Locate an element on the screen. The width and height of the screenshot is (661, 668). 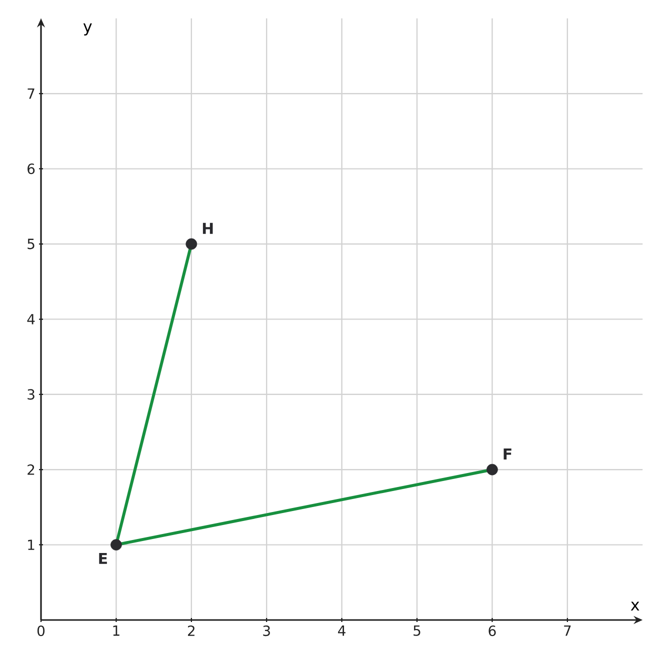
y-tick-label: 2 is located at coordinates (31, 469).